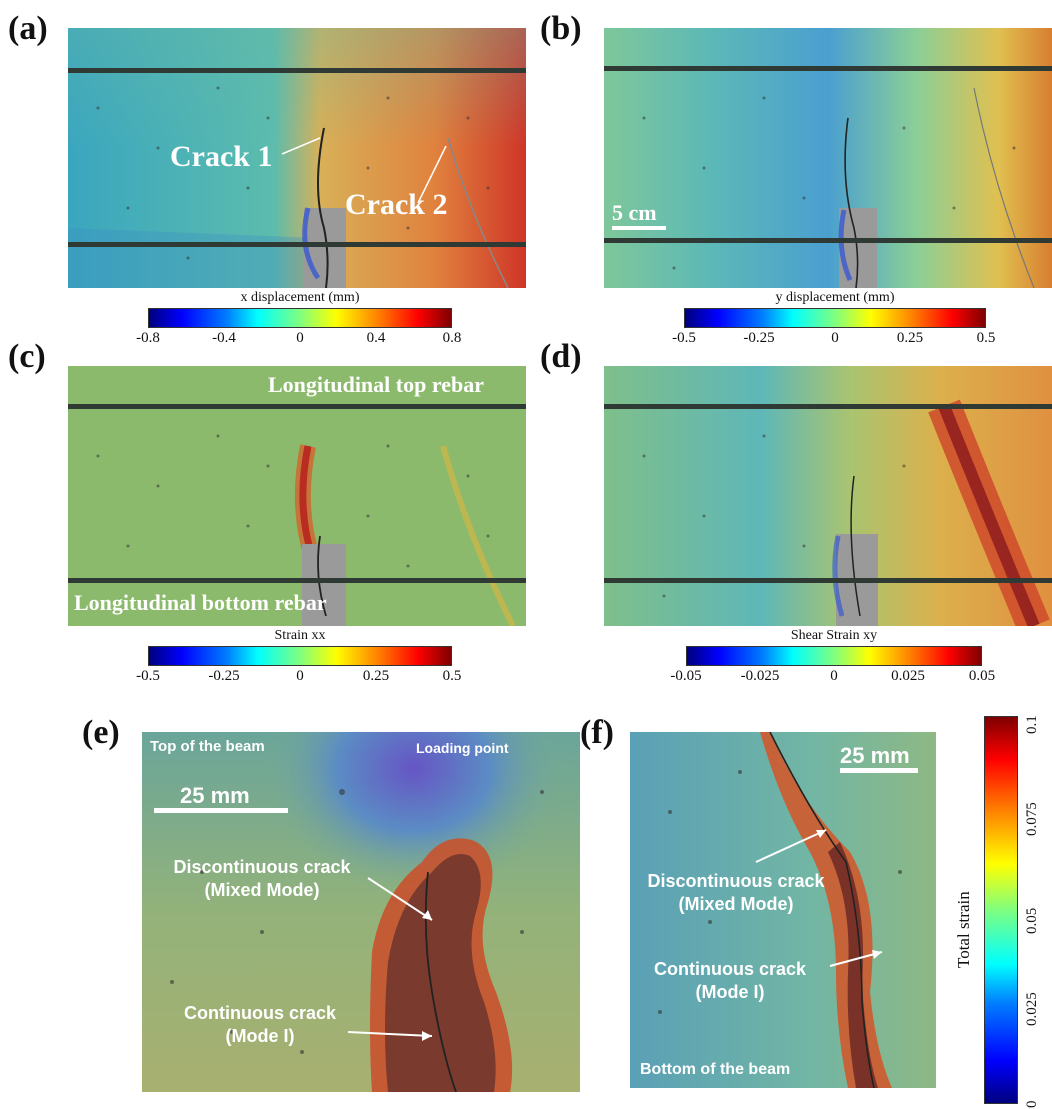 This screenshot has height=1109, width=1052. What do you see at coordinates (1032, 1009) in the screenshot?
I see `colorbar-ef-tick: 0.025` at bounding box center [1032, 1009].